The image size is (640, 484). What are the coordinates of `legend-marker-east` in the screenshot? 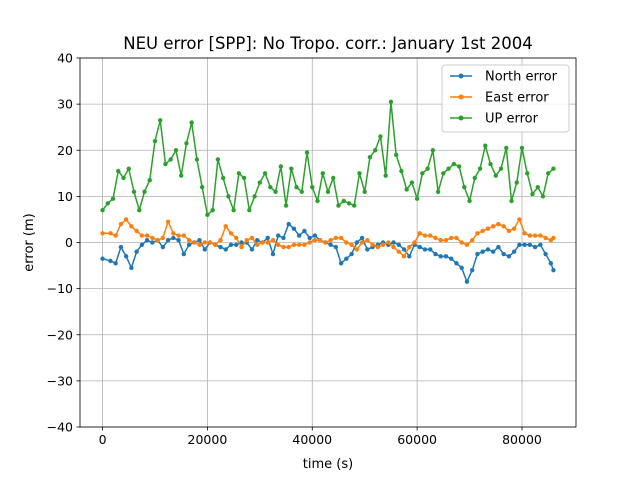 It's located at (461, 97).